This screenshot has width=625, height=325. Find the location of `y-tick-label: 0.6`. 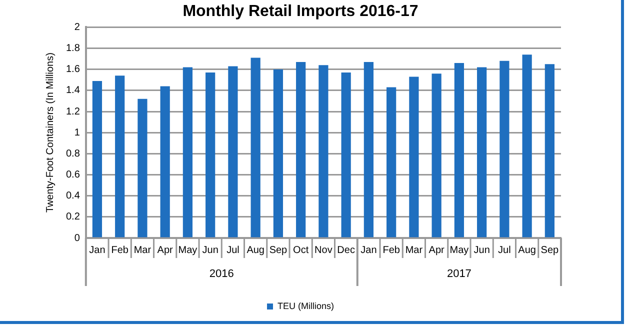

y-tick-label: 0.6 is located at coordinates (73, 175).